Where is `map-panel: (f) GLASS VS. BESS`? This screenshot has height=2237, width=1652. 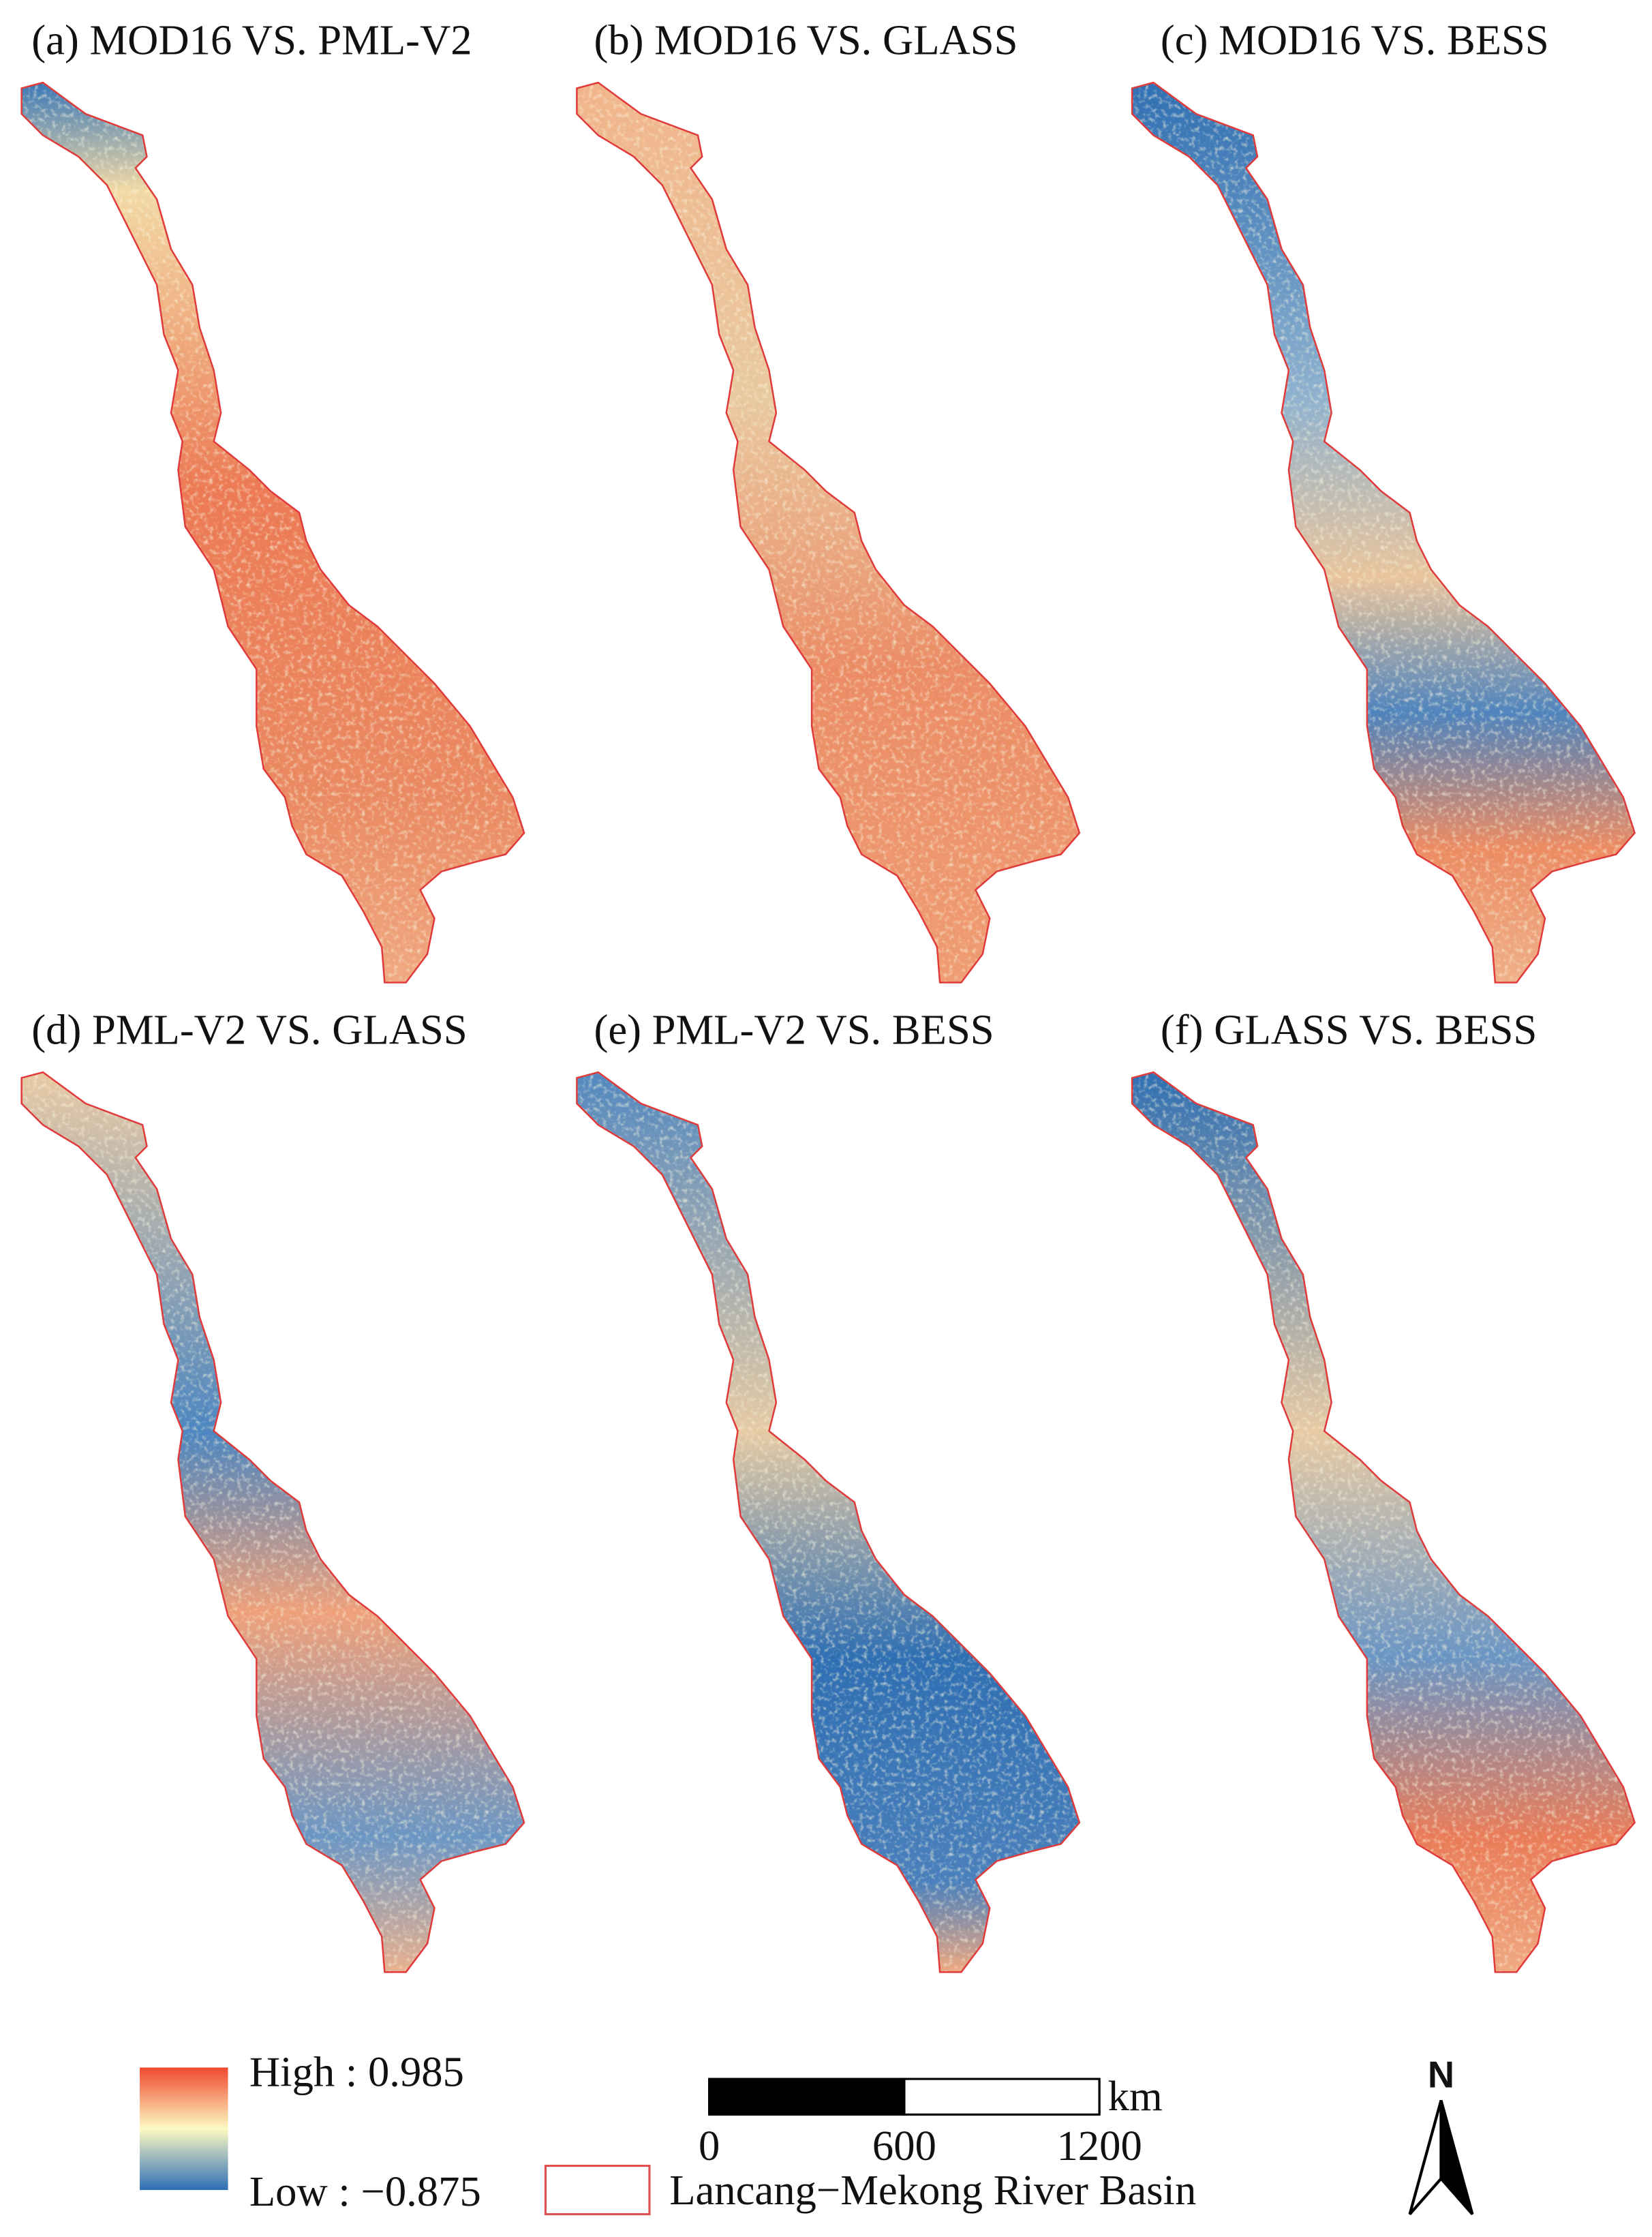 map-panel: (f) GLASS VS. BESS is located at coordinates (1383, 1489).